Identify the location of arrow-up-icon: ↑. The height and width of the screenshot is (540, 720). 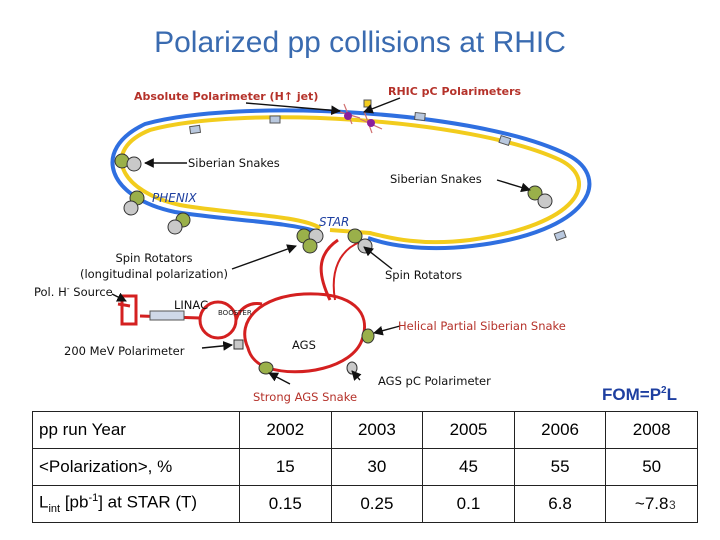
(288, 96).